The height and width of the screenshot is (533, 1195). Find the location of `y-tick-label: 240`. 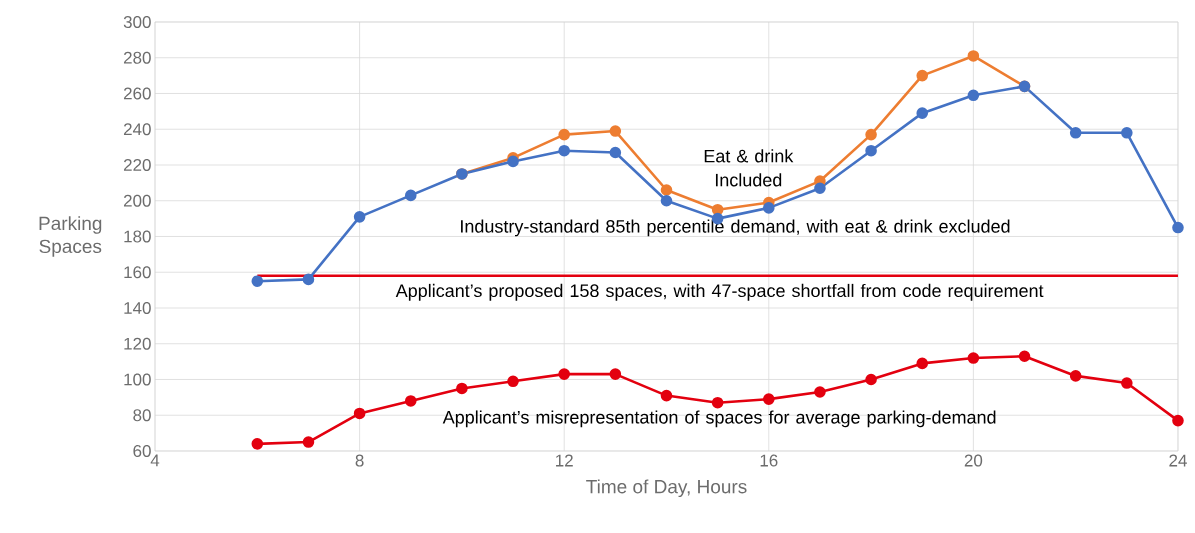

y-tick-label: 240 is located at coordinates (137, 129).